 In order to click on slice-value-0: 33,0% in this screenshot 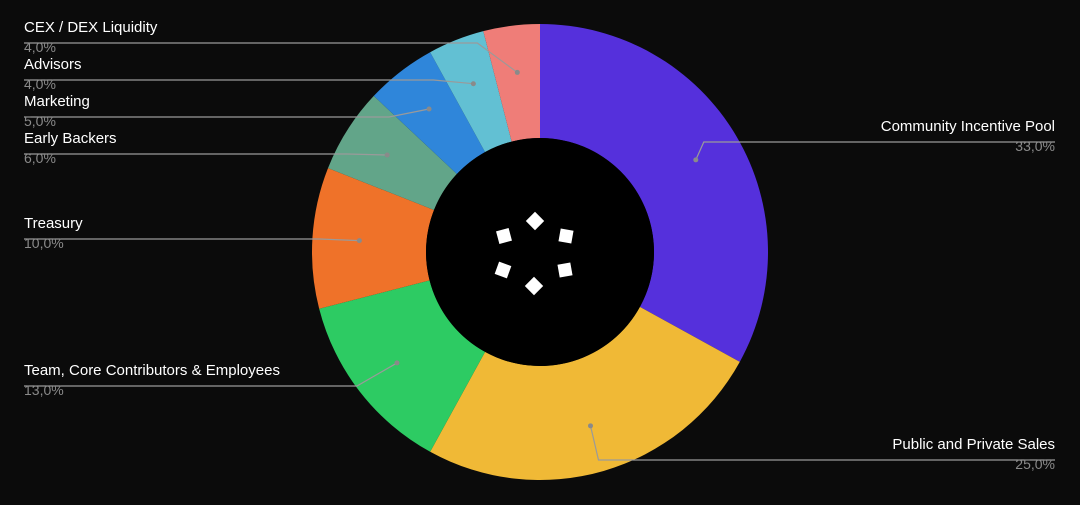, I will do `click(1035, 146)`.